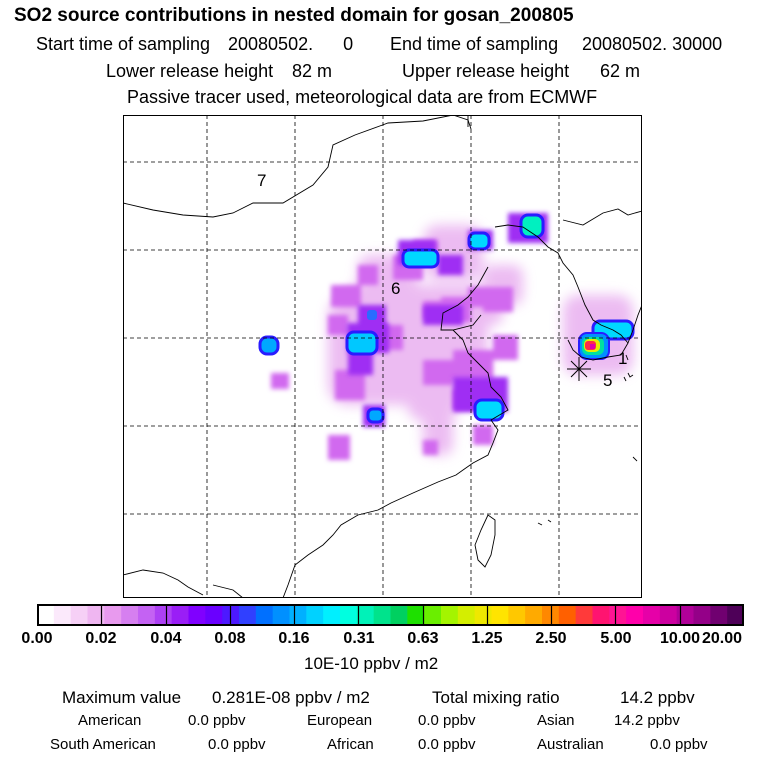 The height and width of the screenshot is (768, 768). I want to click on colorbar-tick: 5.00, so click(616, 638).